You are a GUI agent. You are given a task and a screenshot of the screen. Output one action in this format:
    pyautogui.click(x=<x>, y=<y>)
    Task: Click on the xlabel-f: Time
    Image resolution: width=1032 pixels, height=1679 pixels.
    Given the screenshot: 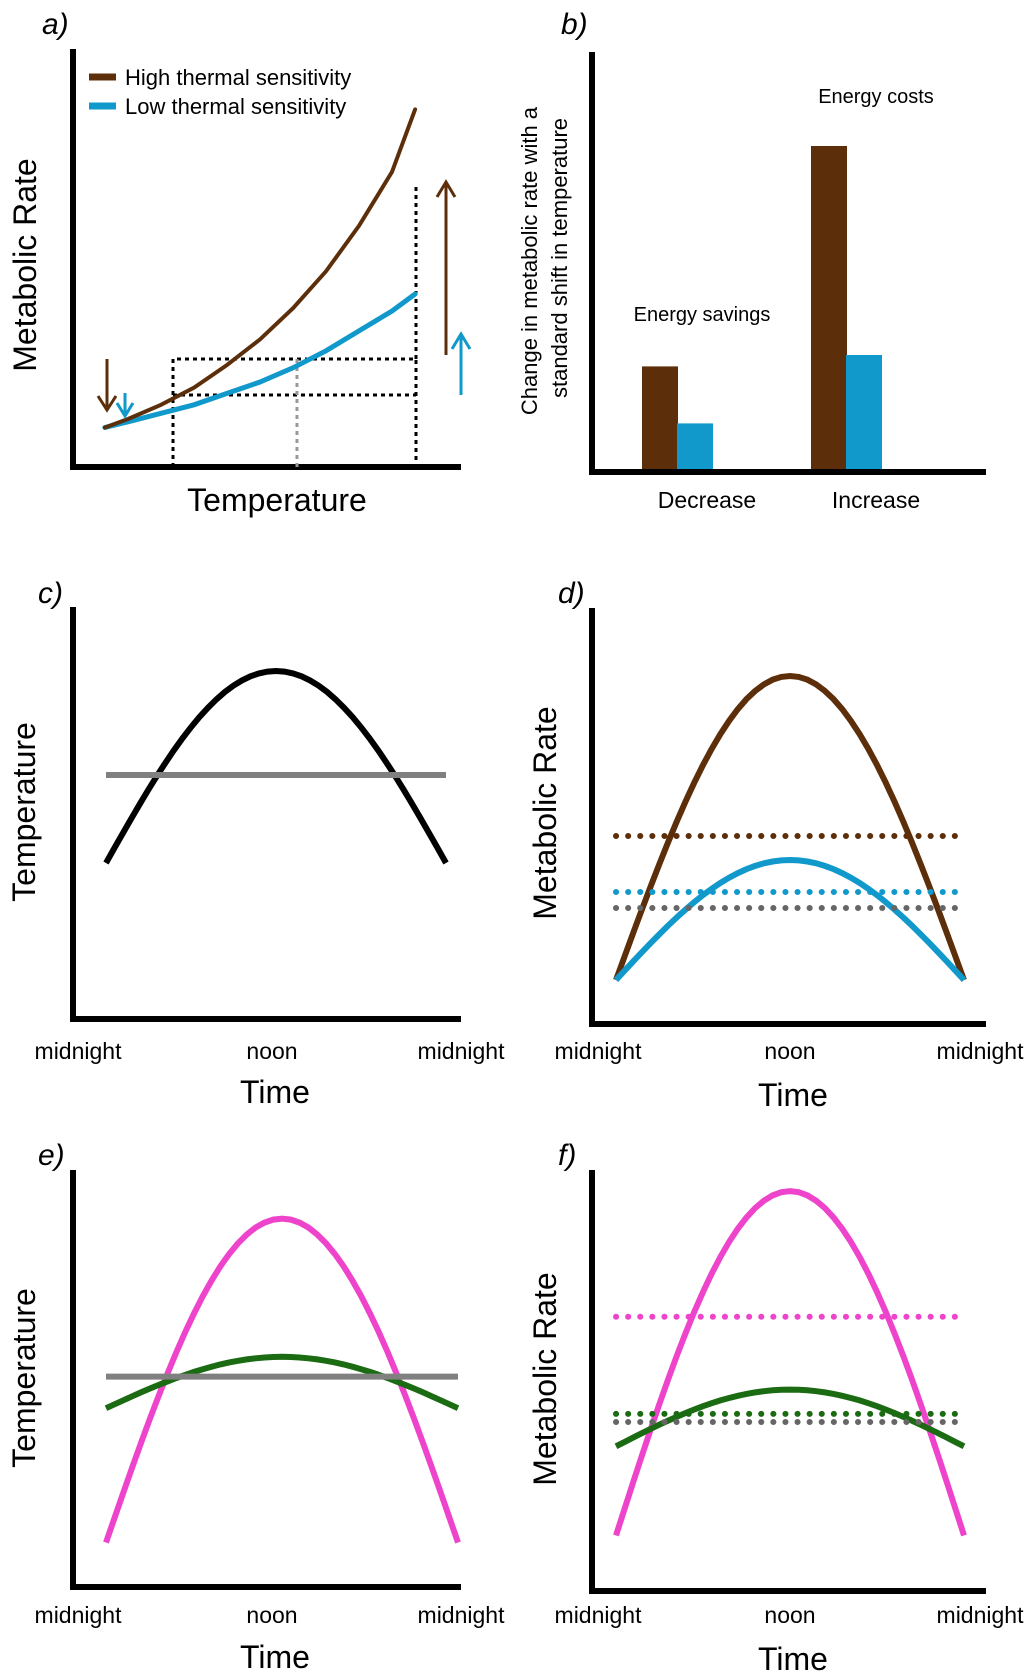 What is the action you would take?
    pyautogui.click(x=793, y=1659)
    